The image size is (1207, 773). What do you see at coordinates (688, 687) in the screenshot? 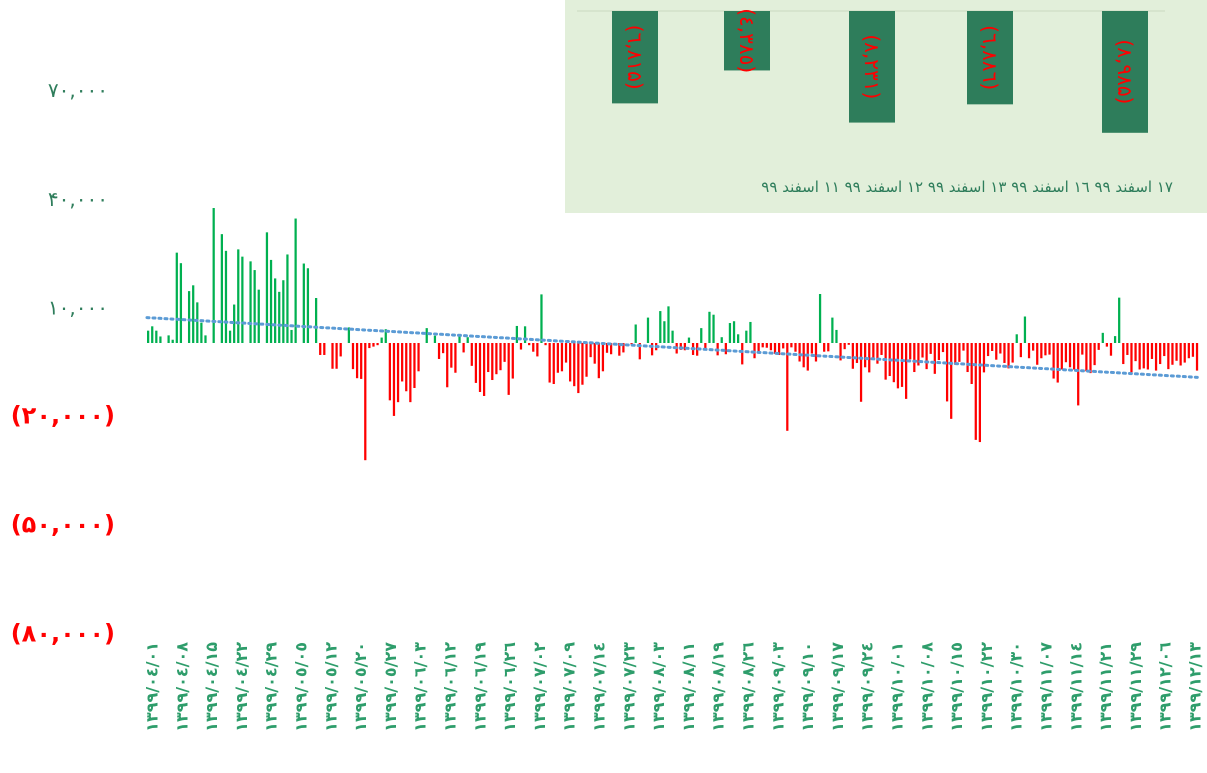
I see `x-tick-label: ۱۳۹۹/۰۸/۱۱` at bounding box center [688, 687].